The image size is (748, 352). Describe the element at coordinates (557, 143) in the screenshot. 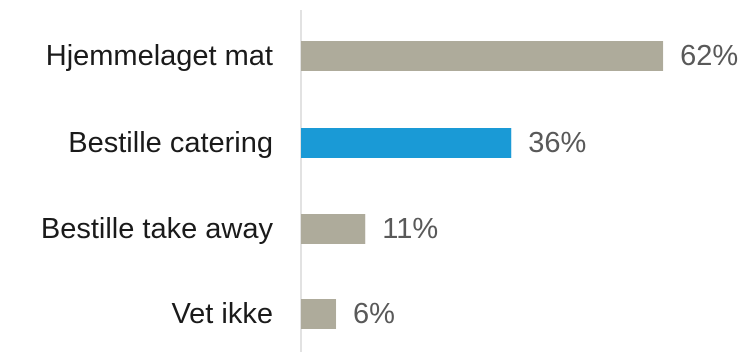

I see `value-label-1: 36%` at that location.